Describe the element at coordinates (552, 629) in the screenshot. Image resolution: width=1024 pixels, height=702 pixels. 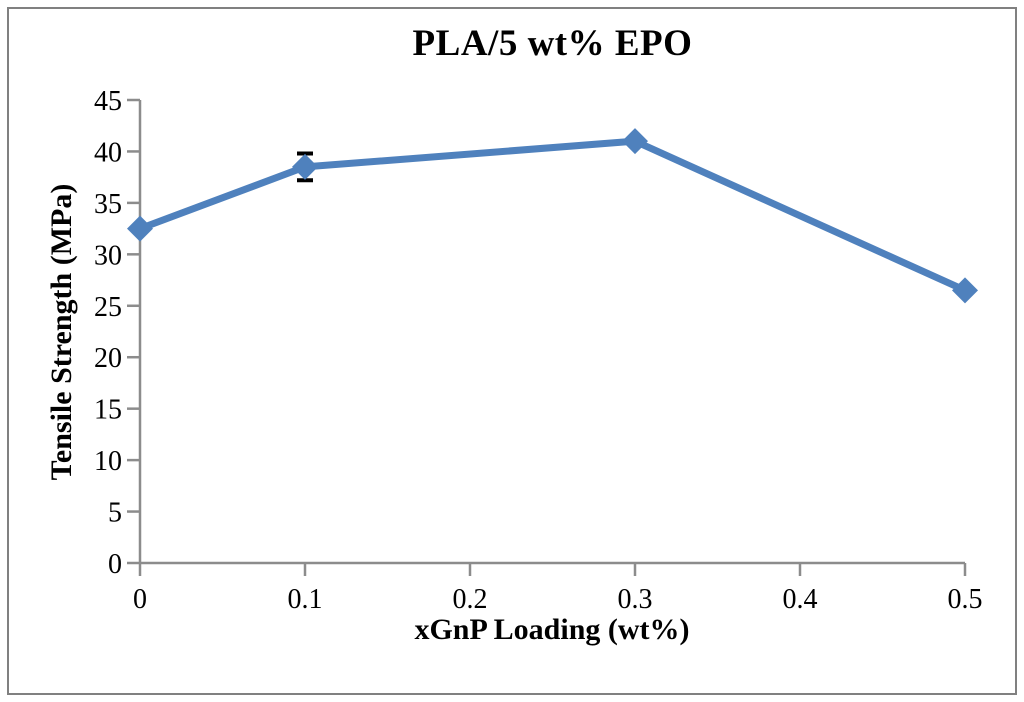
I see `x-axis-title: xGnP Loading (wt%)` at that location.